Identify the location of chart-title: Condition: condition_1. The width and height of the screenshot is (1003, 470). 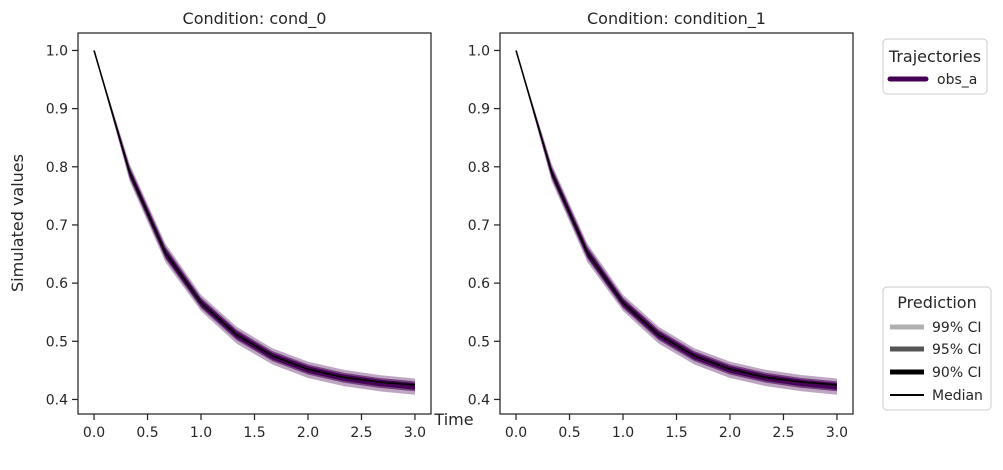
(676, 19).